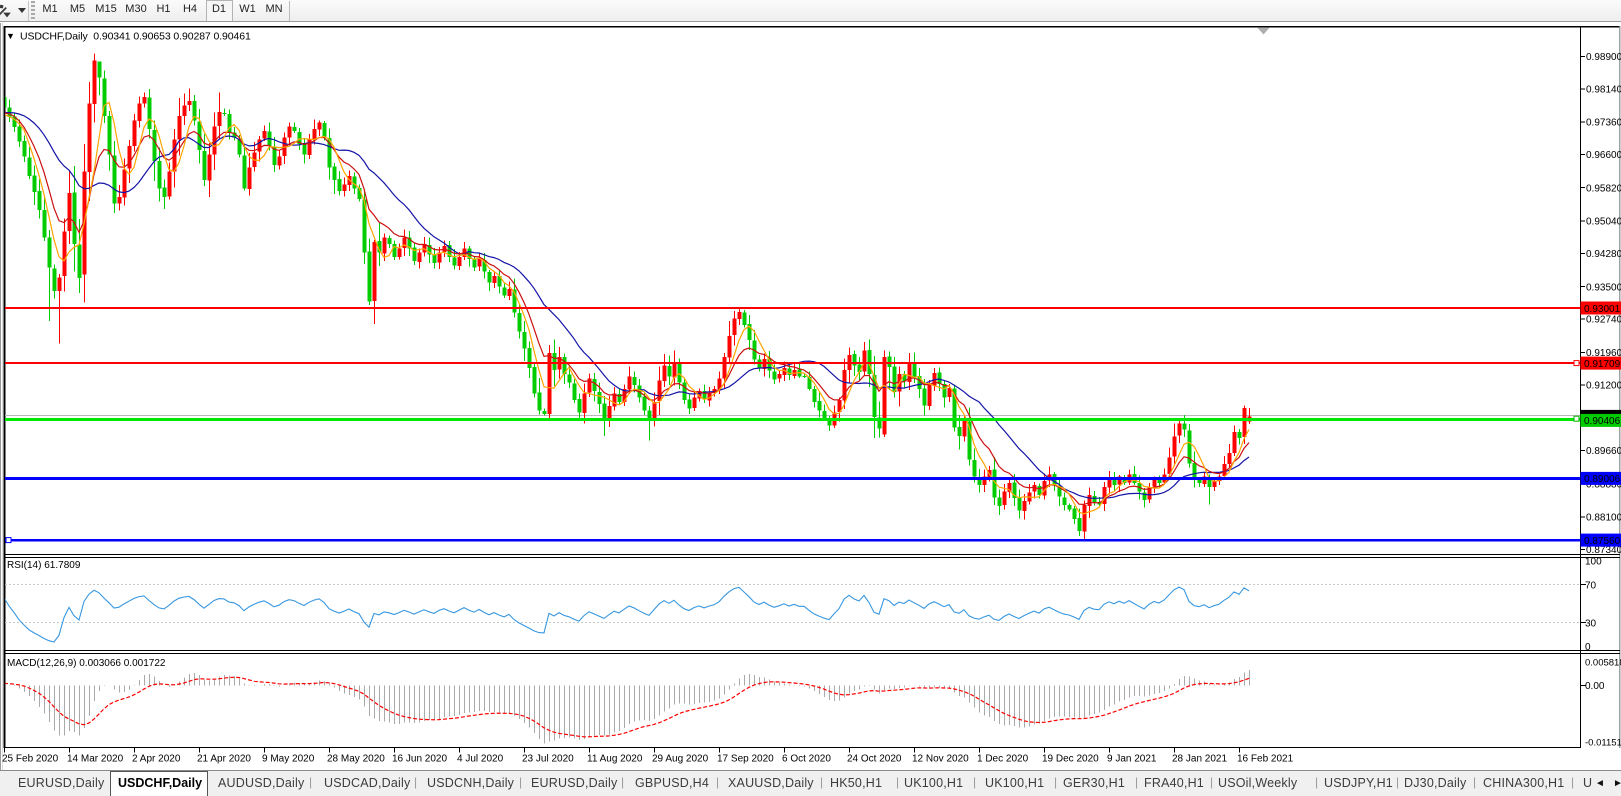 The height and width of the screenshot is (796, 1621). I want to click on svg-text: 11 Aug 2020, so click(615, 759).